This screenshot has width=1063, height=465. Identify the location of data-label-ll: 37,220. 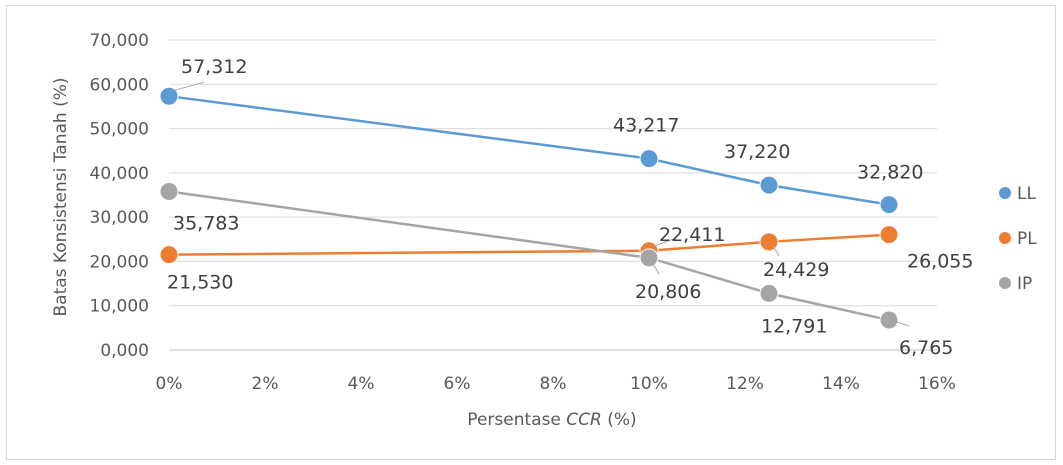
(757, 152).